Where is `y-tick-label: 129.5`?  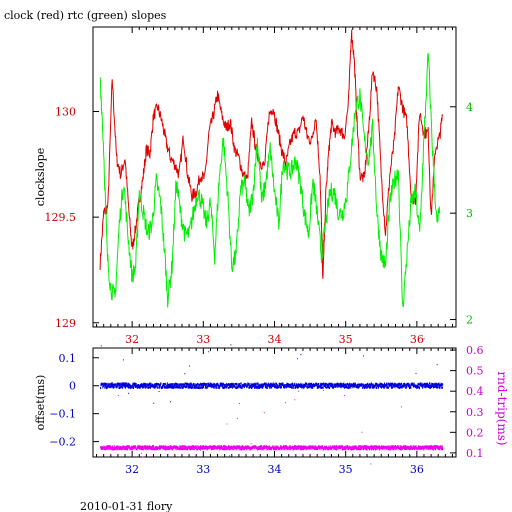 y-tick-label: 129.5 is located at coordinates (61, 217).